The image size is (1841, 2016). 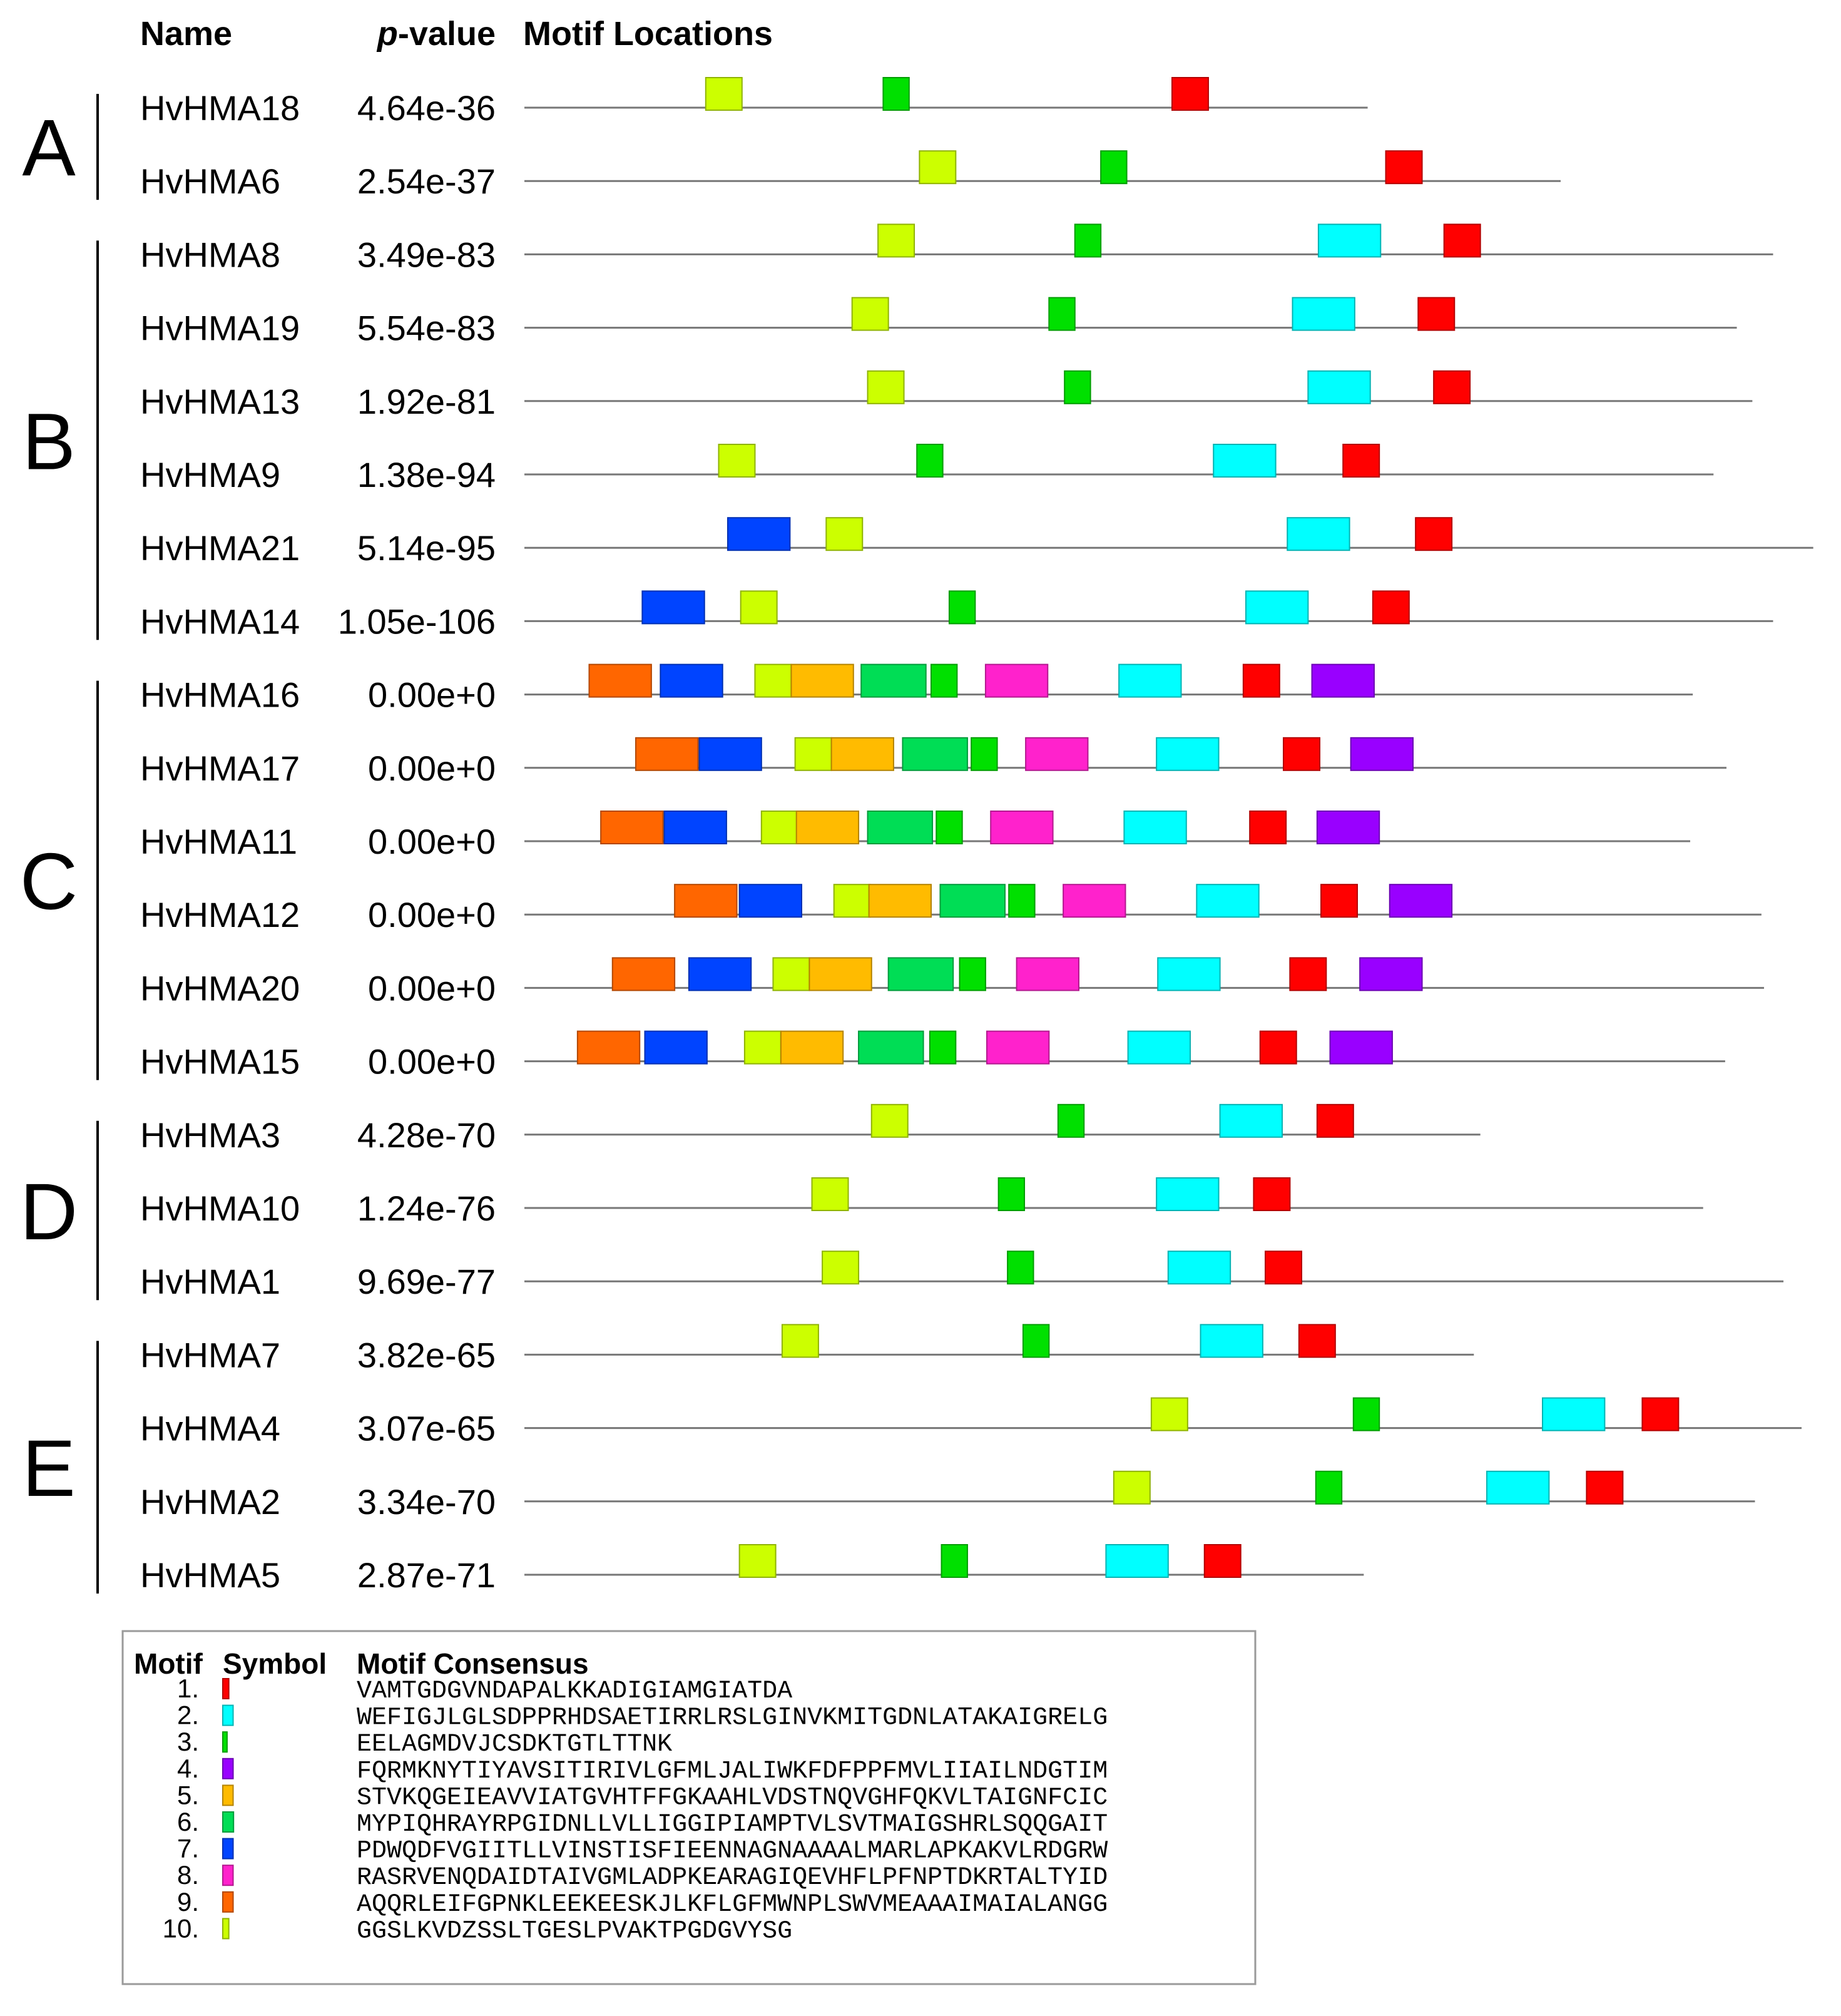 I want to click on sequence-row: HvHMA18 4.64e-36, so click(x=754, y=102).